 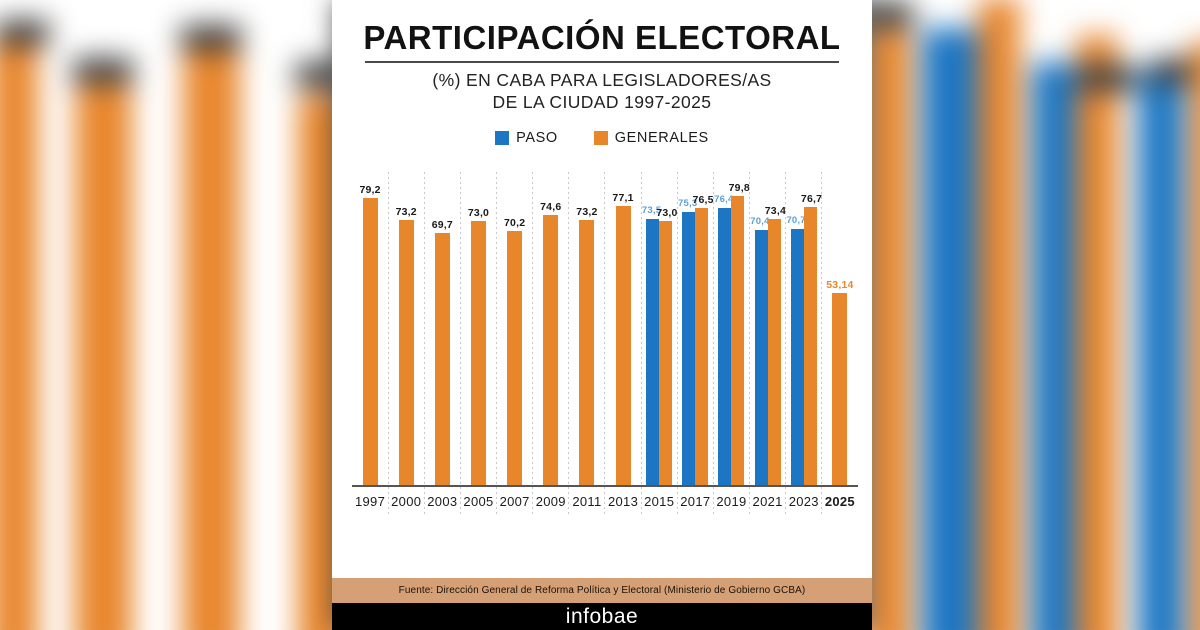 I want to click on legend-label-paso: PASO, so click(x=537, y=138).